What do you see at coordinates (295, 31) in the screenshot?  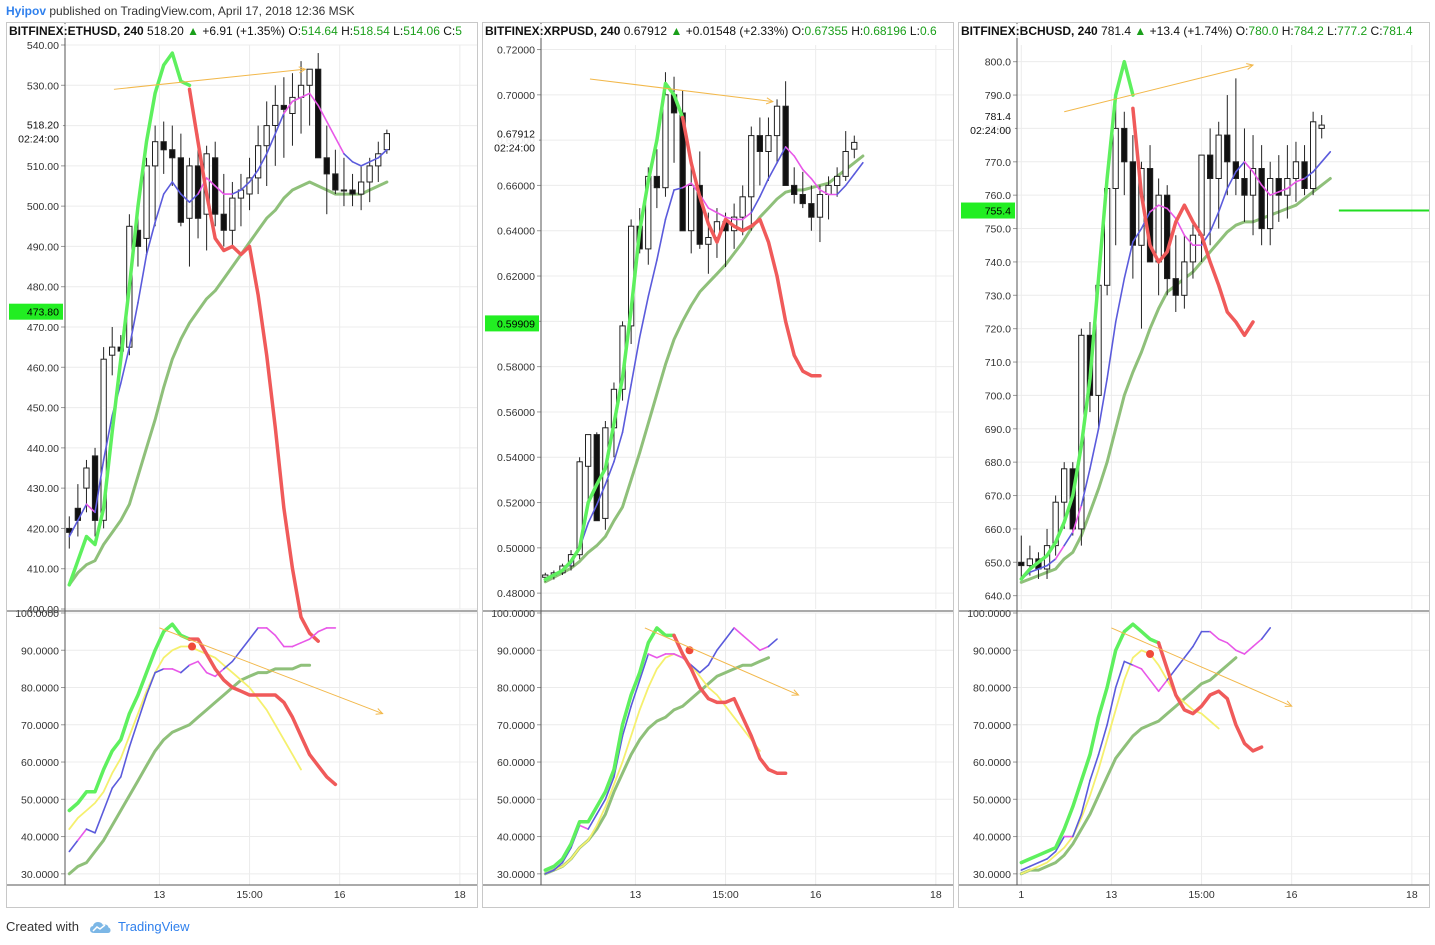 I see `open-label: O:` at bounding box center [295, 31].